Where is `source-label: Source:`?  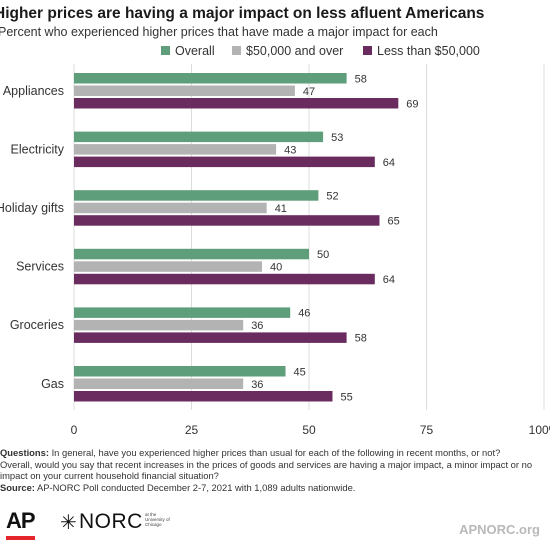
source-label: Source: is located at coordinates (17, 487).